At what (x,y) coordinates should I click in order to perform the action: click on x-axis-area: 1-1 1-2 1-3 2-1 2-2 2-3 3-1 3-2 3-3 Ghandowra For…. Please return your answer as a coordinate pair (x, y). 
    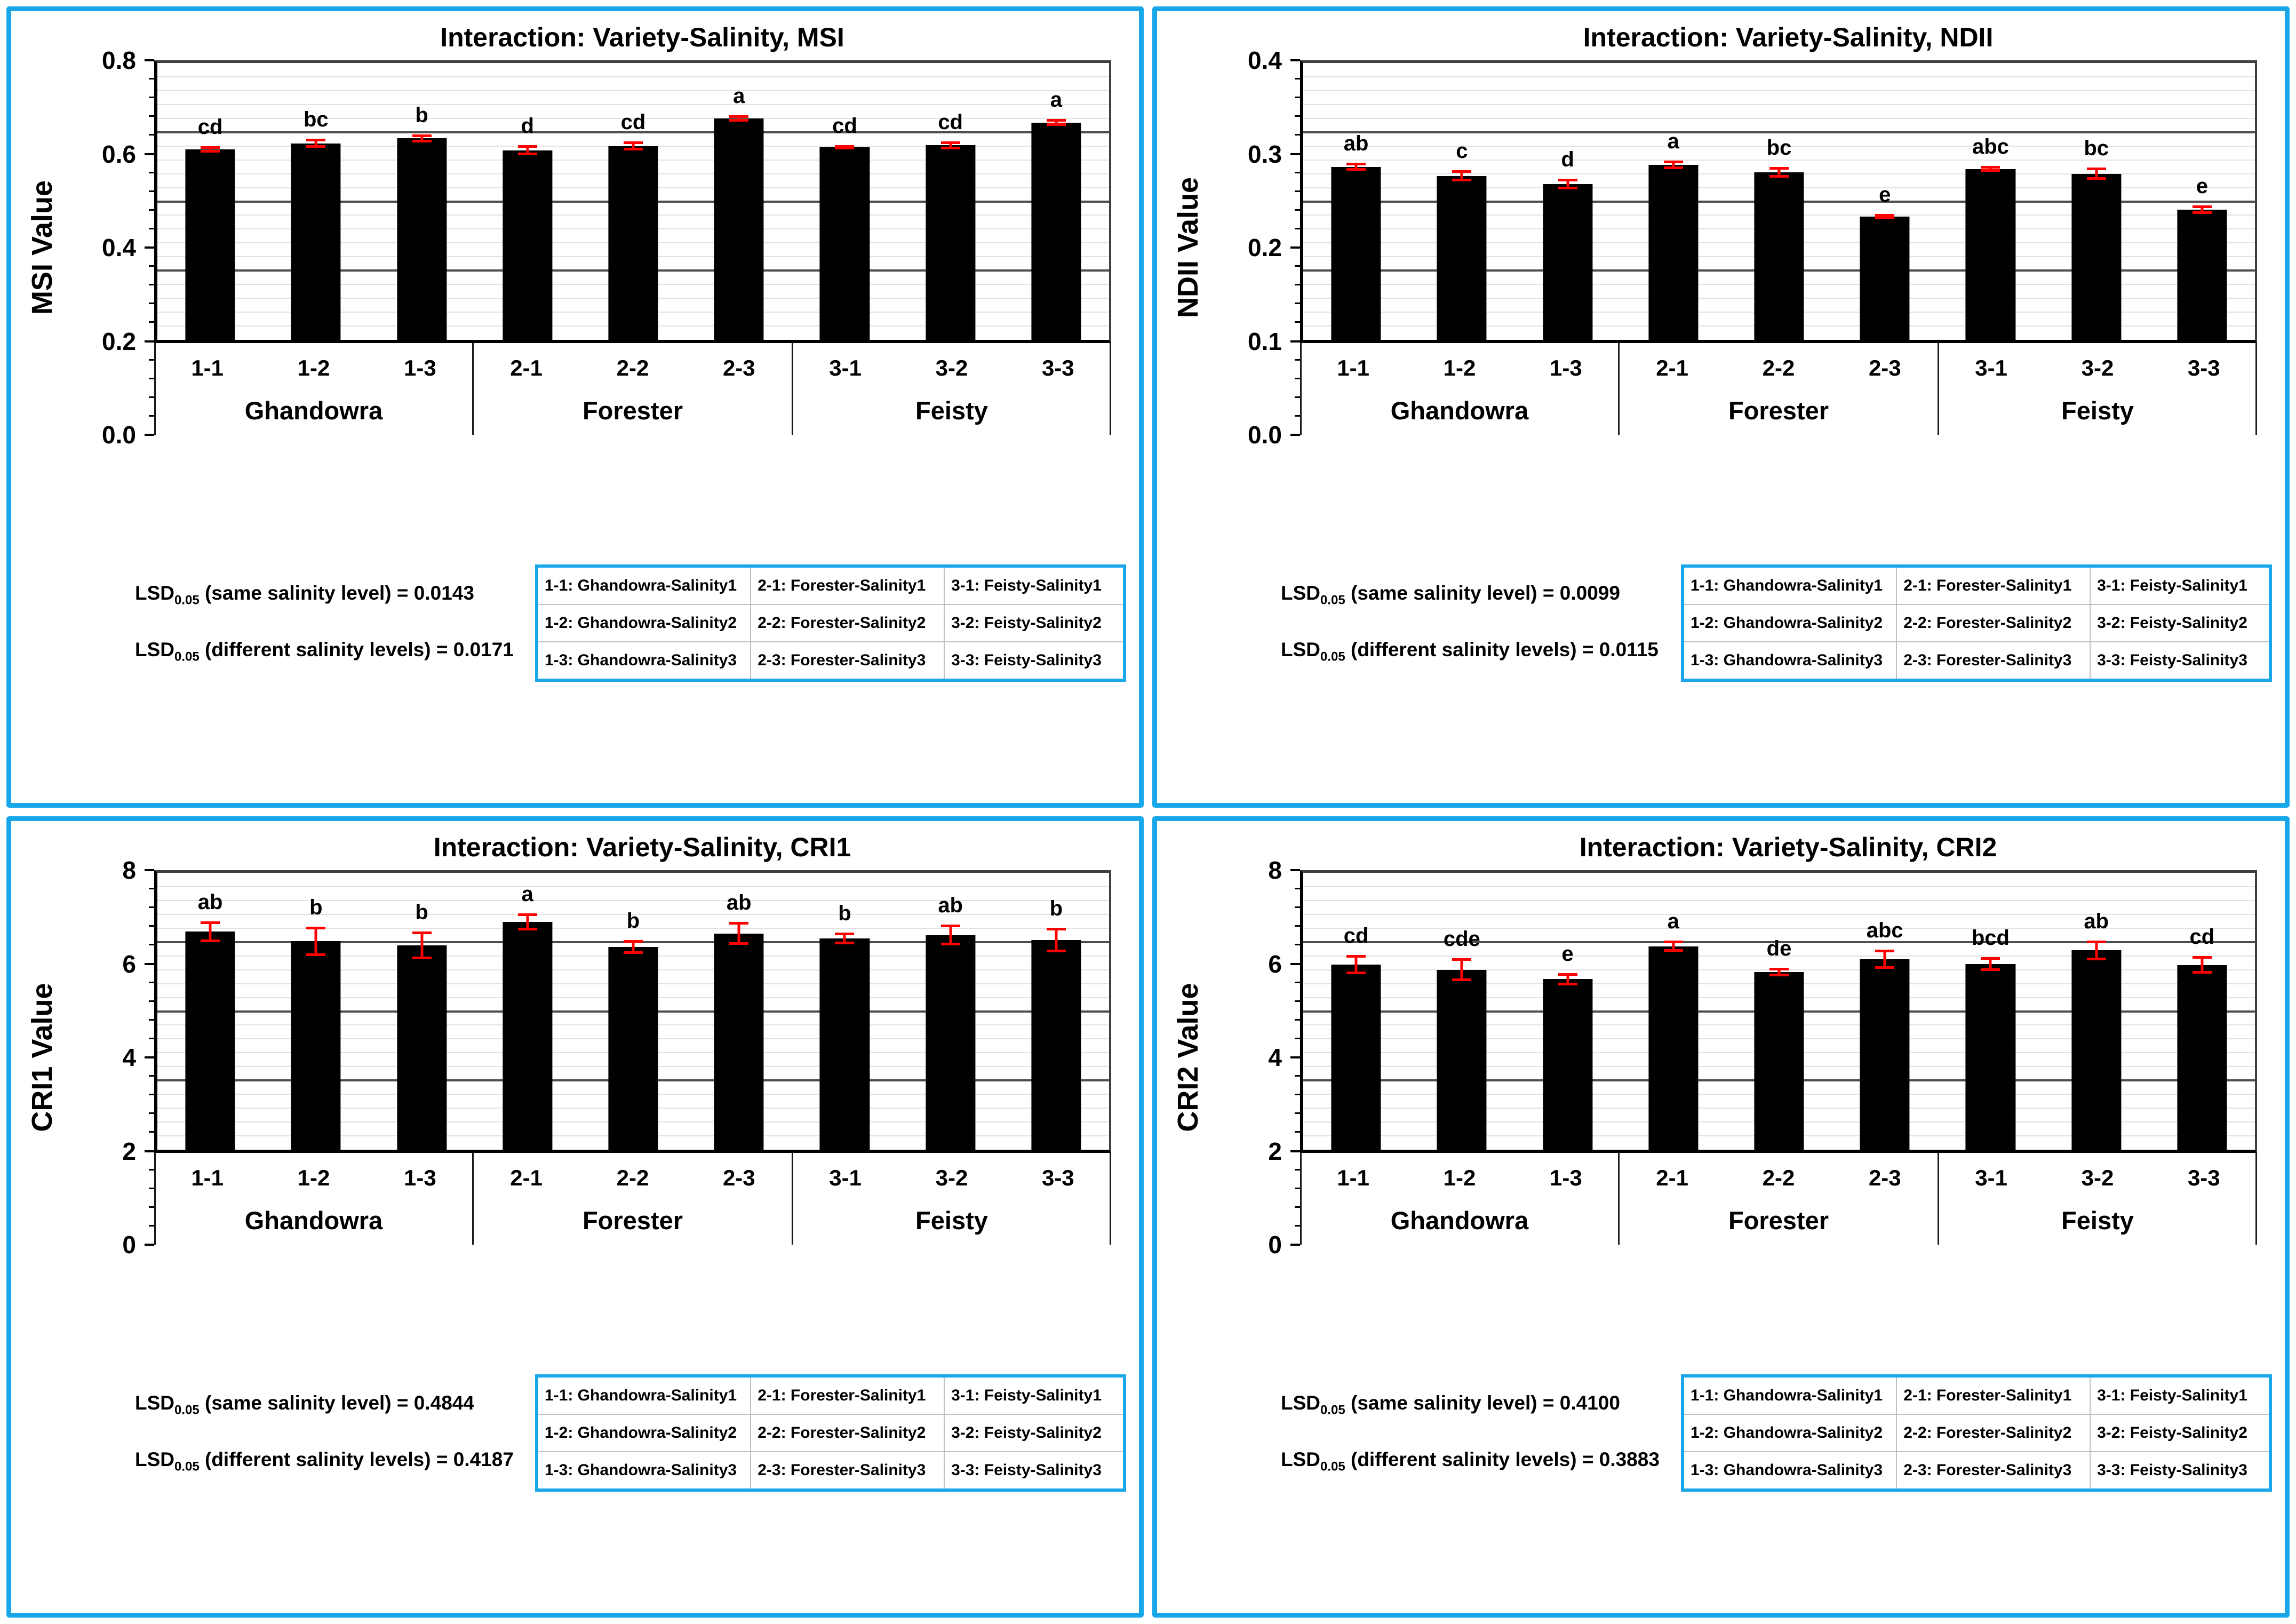
    Looking at the image, I should click on (1778, 1199).